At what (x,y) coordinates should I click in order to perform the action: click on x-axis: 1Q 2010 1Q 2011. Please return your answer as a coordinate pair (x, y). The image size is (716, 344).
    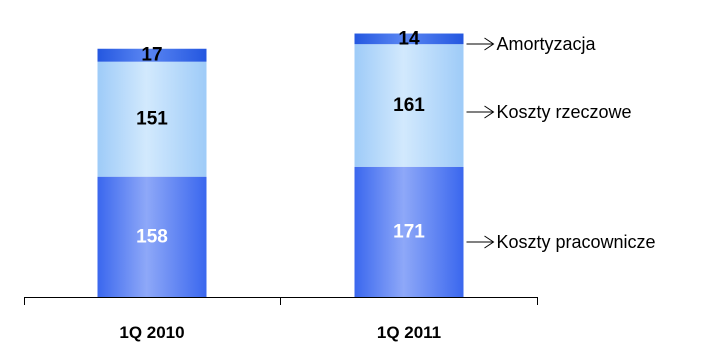
    Looking at the image, I should click on (281, 319).